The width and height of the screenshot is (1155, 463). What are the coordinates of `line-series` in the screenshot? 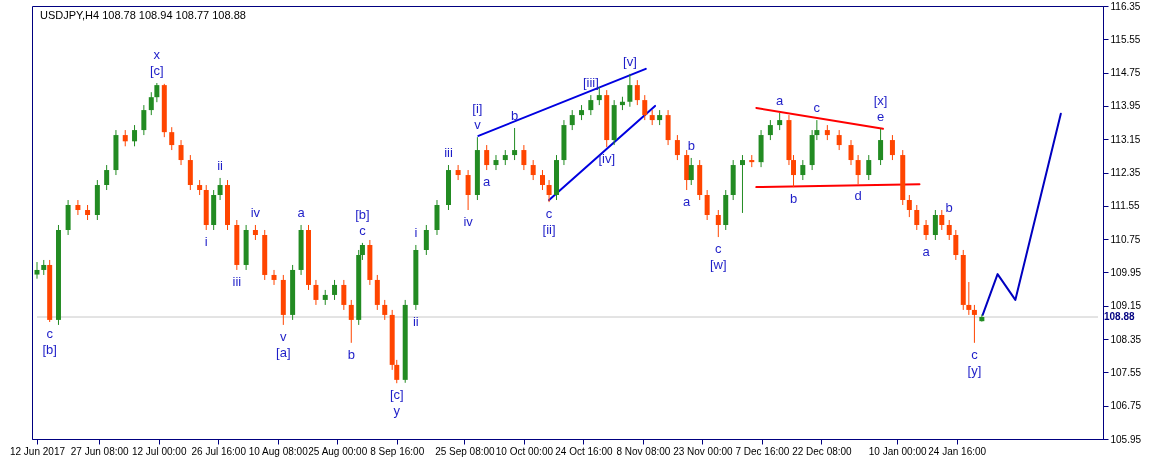 It's located at (1021, 214).